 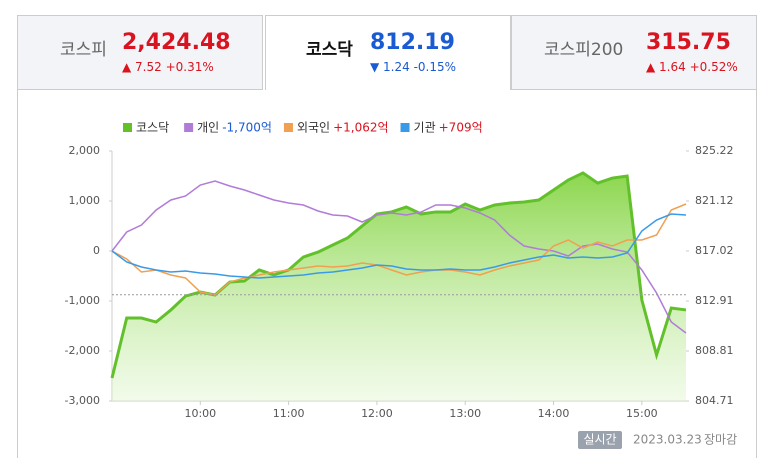 I want to click on change-text: 1.64 +0.52%, so click(x=698, y=67).